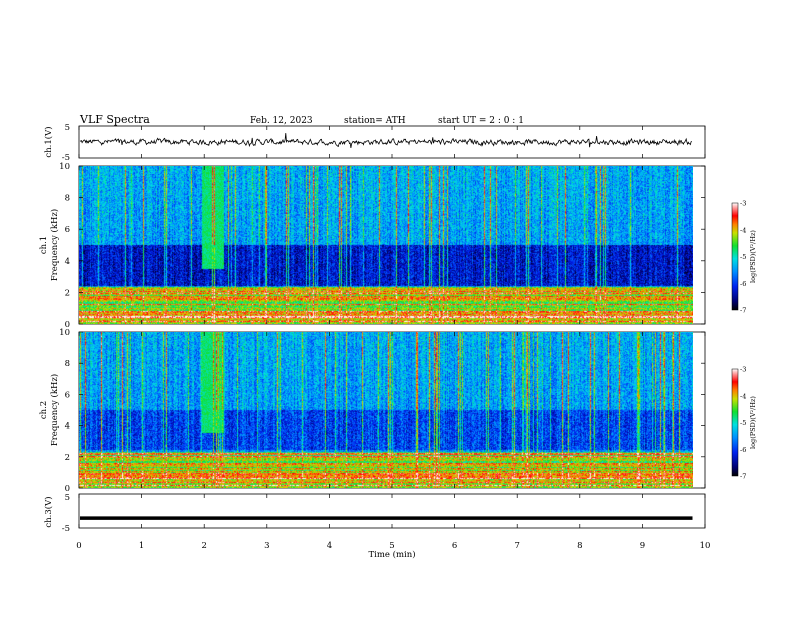  Describe the element at coordinates (114, 119) in the screenshot. I see `figure-title: VLF Spectra` at that location.